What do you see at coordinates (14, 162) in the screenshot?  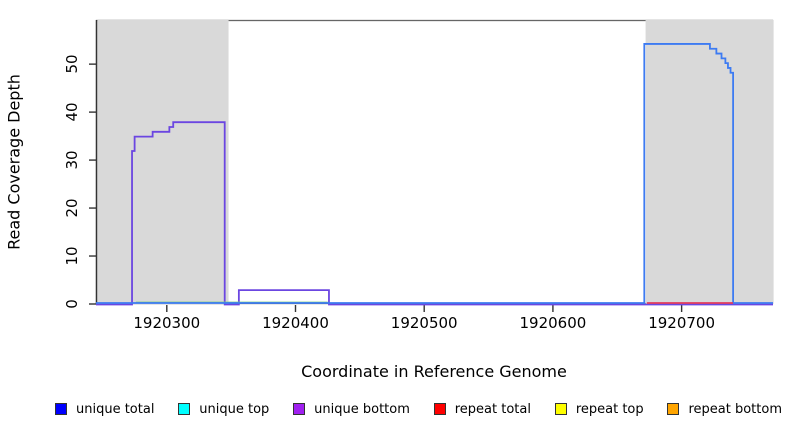 I see `y-axis-title: Read Coverage Depth` at bounding box center [14, 162].